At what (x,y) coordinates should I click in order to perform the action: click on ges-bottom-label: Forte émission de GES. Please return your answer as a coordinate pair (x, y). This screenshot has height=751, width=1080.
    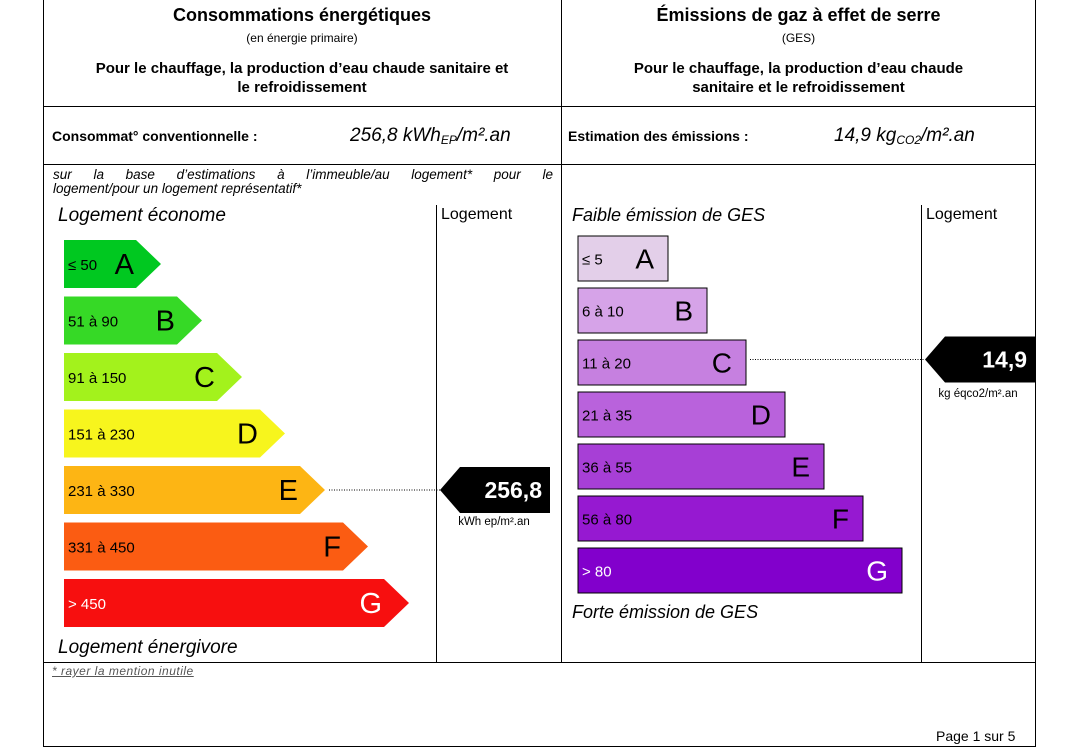
    Looking at the image, I should click on (665, 612).